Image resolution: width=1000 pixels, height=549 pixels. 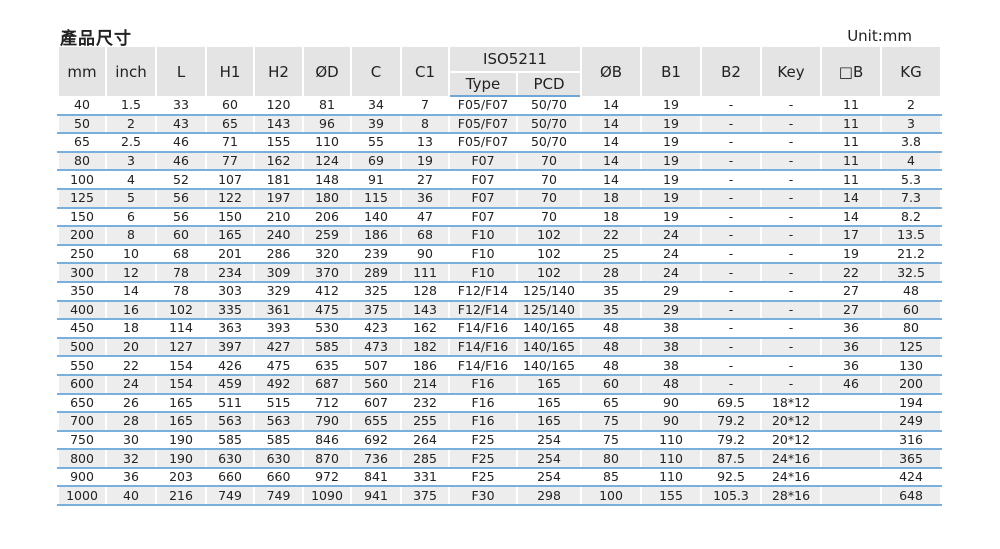 What do you see at coordinates (911, 106) in the screenshot?
I see `table-cell: 2` at bounding box center [911, 106].